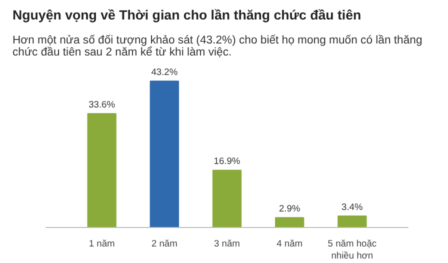  What do you see at coordinates (102, 243) in the screenshot?
I see `x-tick-label: 1 năm` at bounding box center [102, 243].